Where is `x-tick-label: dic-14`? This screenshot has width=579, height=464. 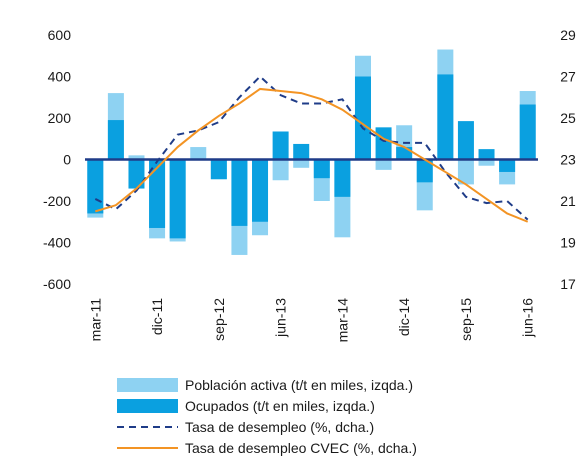 x-tick-label: dic-14 is located at coordinates (404, 317).